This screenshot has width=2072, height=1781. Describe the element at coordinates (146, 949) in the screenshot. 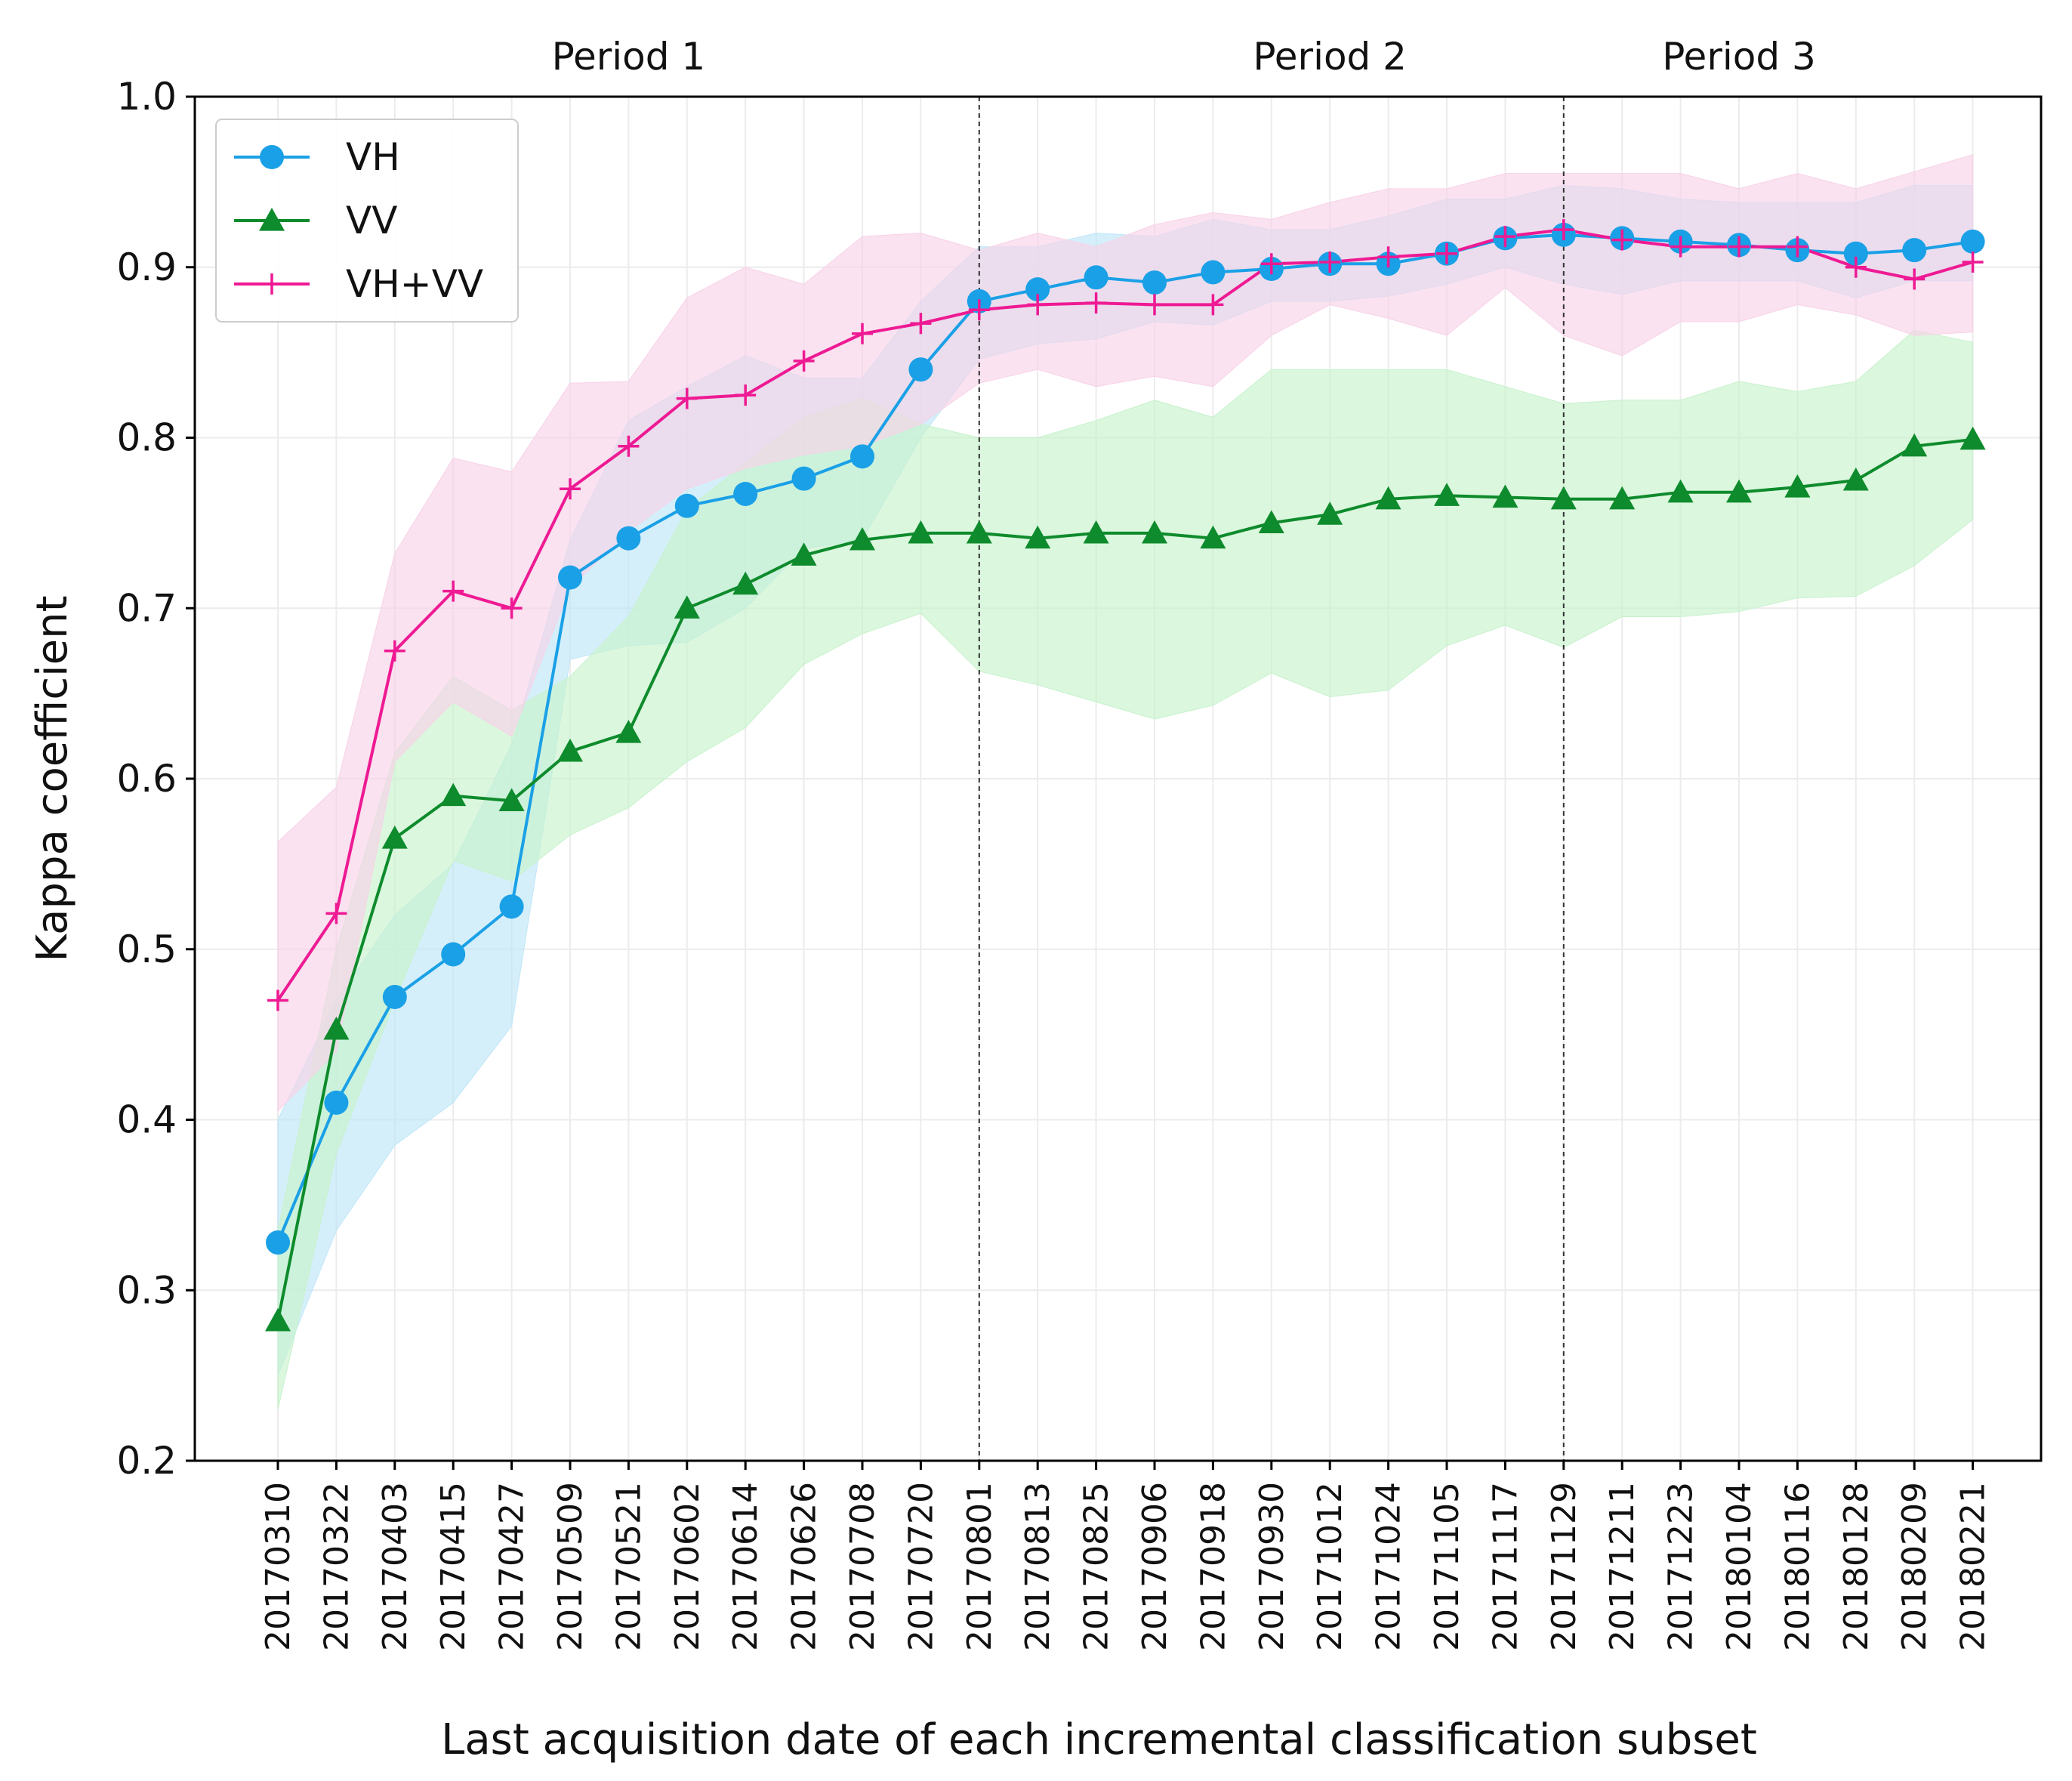

I see `y-tick-label: 0.5` at that location.